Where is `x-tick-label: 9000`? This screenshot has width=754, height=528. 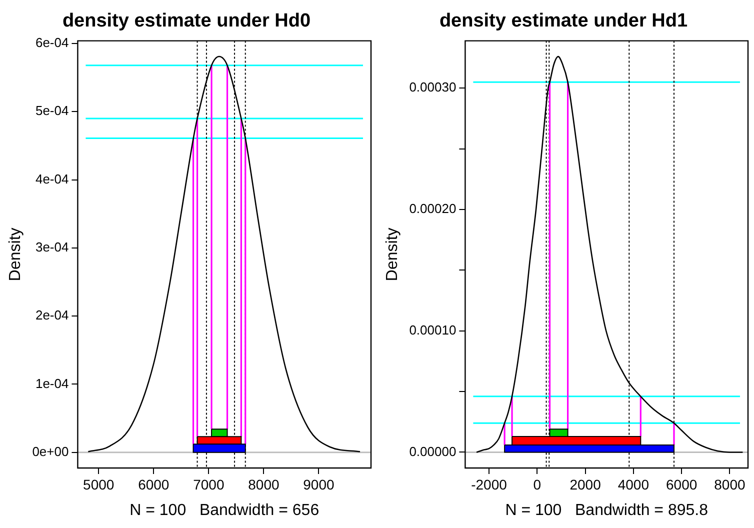
x-tick-label: 9000 is located at coordinates (319, 484).